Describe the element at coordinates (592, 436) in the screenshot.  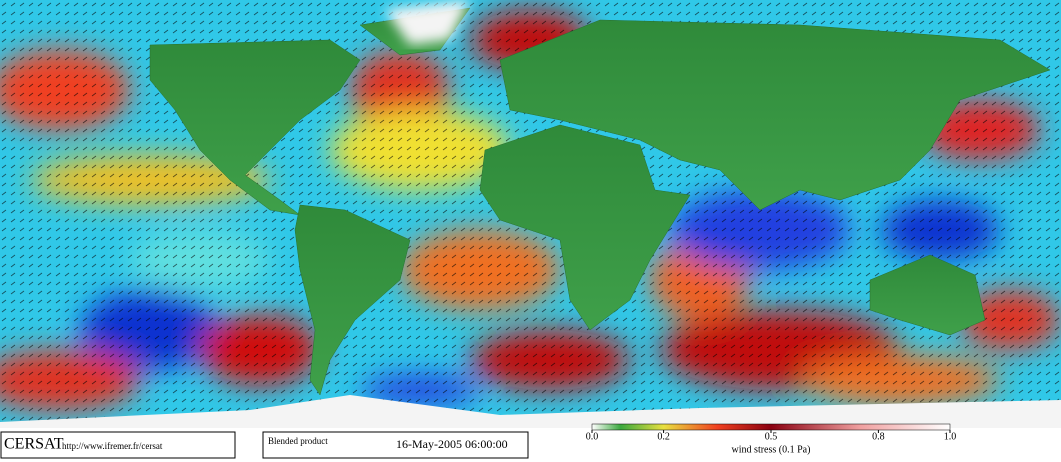
I see `colorbar-tick-label: 0.0` at that location.